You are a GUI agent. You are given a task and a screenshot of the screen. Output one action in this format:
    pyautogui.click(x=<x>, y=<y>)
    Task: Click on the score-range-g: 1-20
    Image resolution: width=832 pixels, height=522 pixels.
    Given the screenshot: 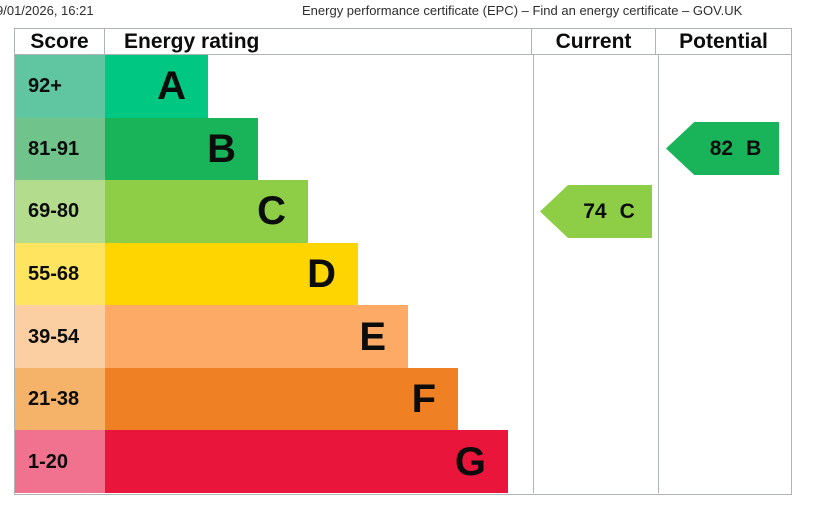 What is the action you would take?
    pyautogui.click(x=60, y=462)
    